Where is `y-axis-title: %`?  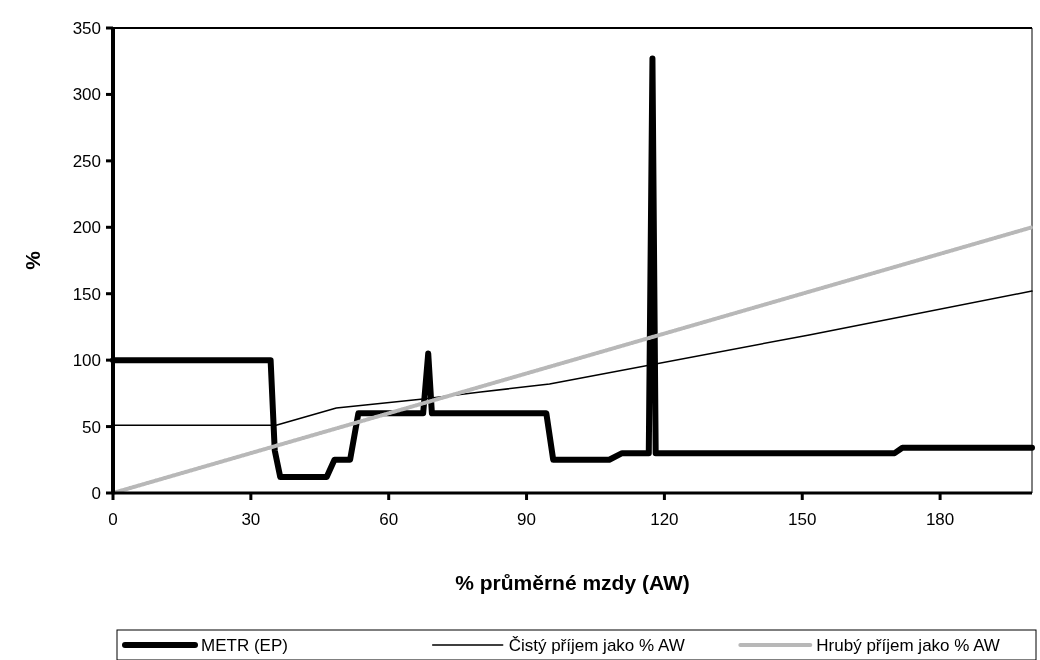
y-axis-title: % is located at coordinates (32, 260).